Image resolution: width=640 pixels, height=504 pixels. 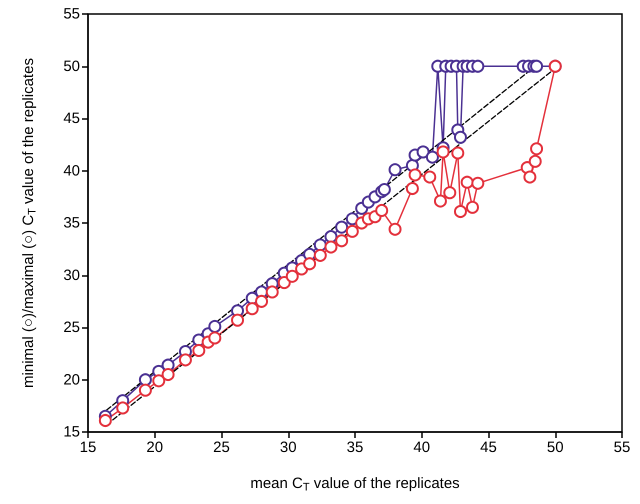 I want to click on y-tick-label: 20, so click(x=71, y=379).